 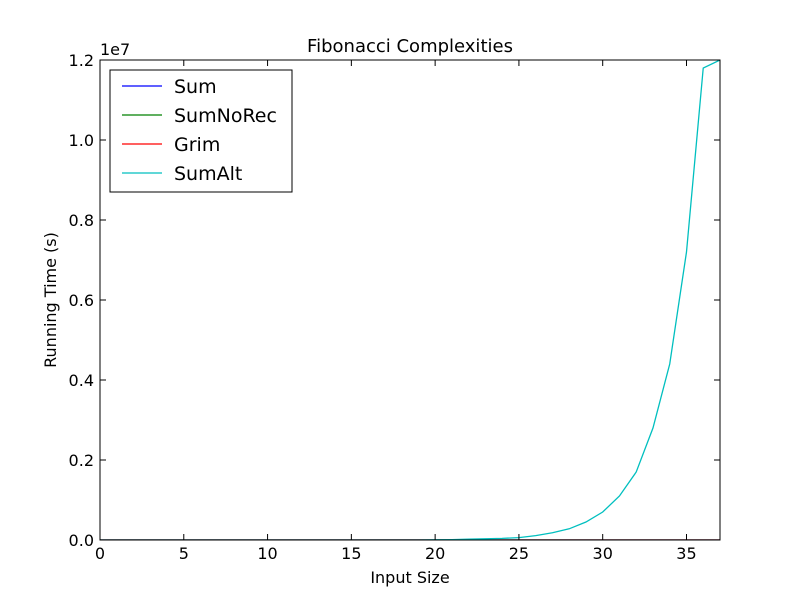 What do you see at coordinates (81, 220) in the screenshot?
I see `y-tick-label: 0.8` at bounding box center [81, 220].